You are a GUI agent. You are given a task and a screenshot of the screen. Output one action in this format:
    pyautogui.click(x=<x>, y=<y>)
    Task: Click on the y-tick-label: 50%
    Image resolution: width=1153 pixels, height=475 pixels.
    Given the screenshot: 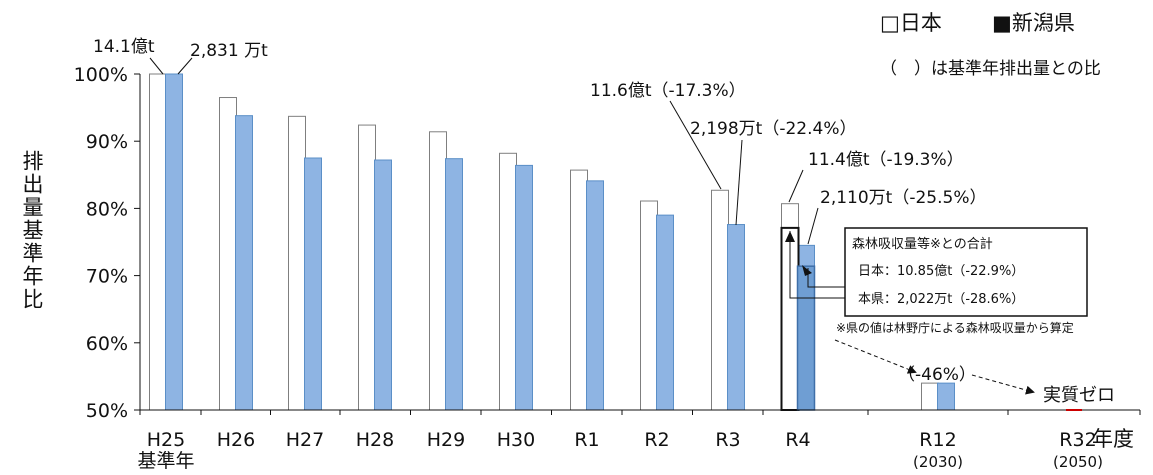 What is the action you would take?
    pyautogui.click(x=107, y=411)
    